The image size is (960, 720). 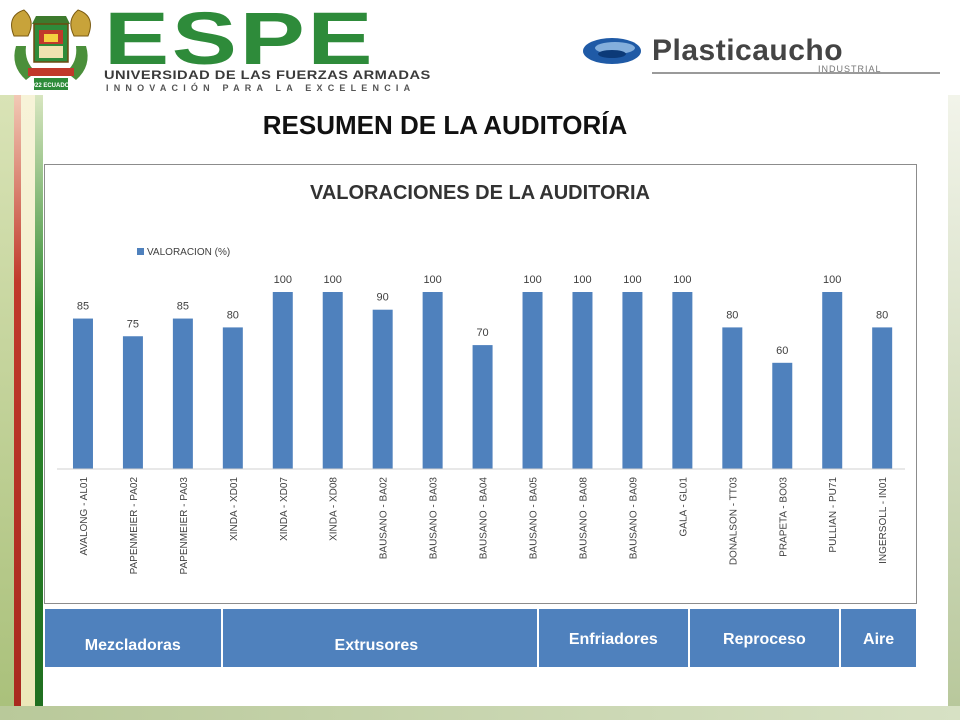 I want to click on x-tick-label: BAUSANO - BA08, so click(x=583, y=518).